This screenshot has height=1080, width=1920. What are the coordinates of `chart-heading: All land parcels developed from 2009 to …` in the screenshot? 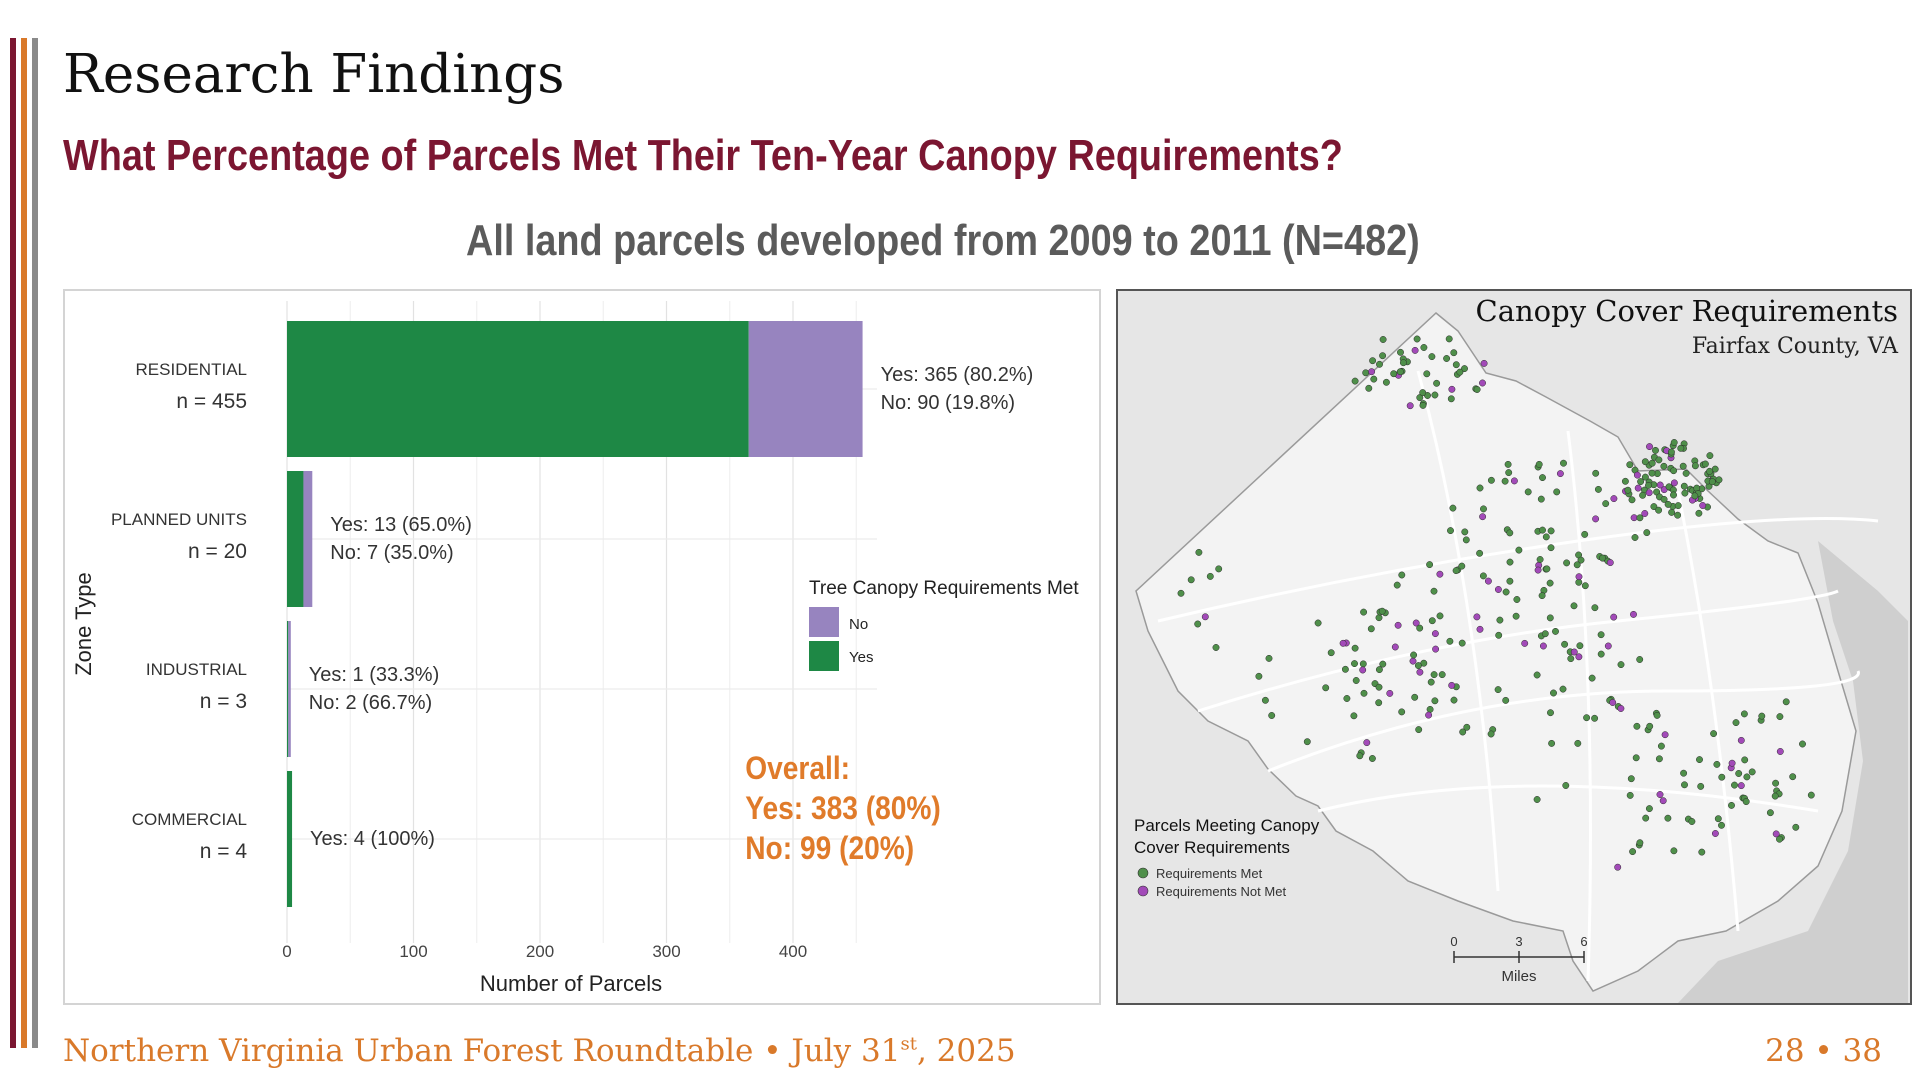 It's located at (943, 240).